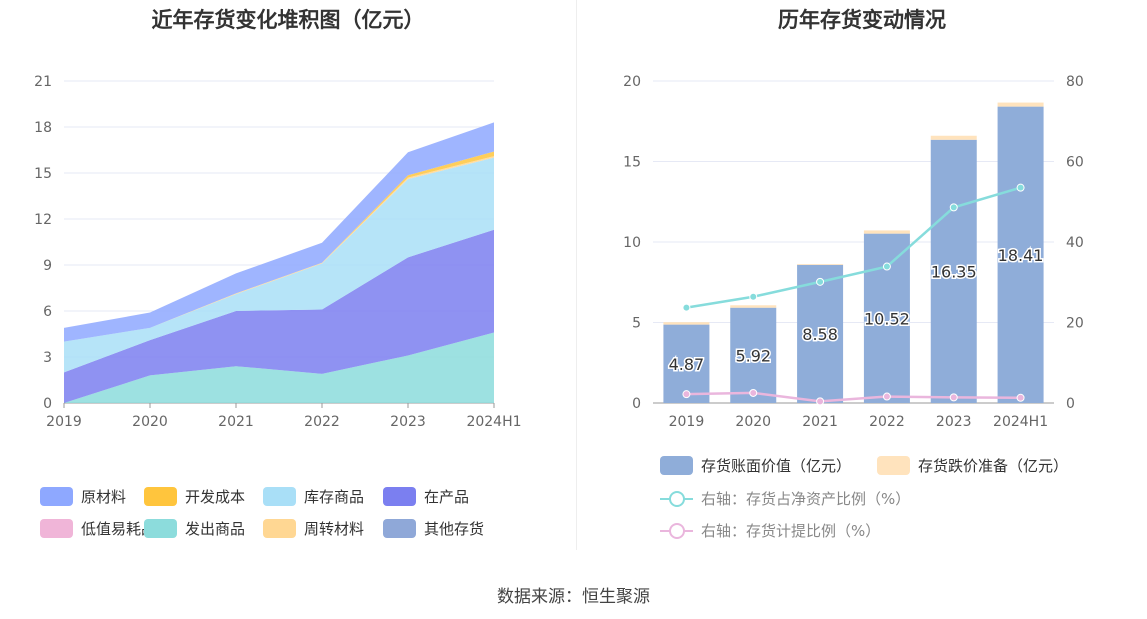 Image resolution: width=1147 pixels, height=619 pixels. I want to click on area-库存商品, so click(279, 265).